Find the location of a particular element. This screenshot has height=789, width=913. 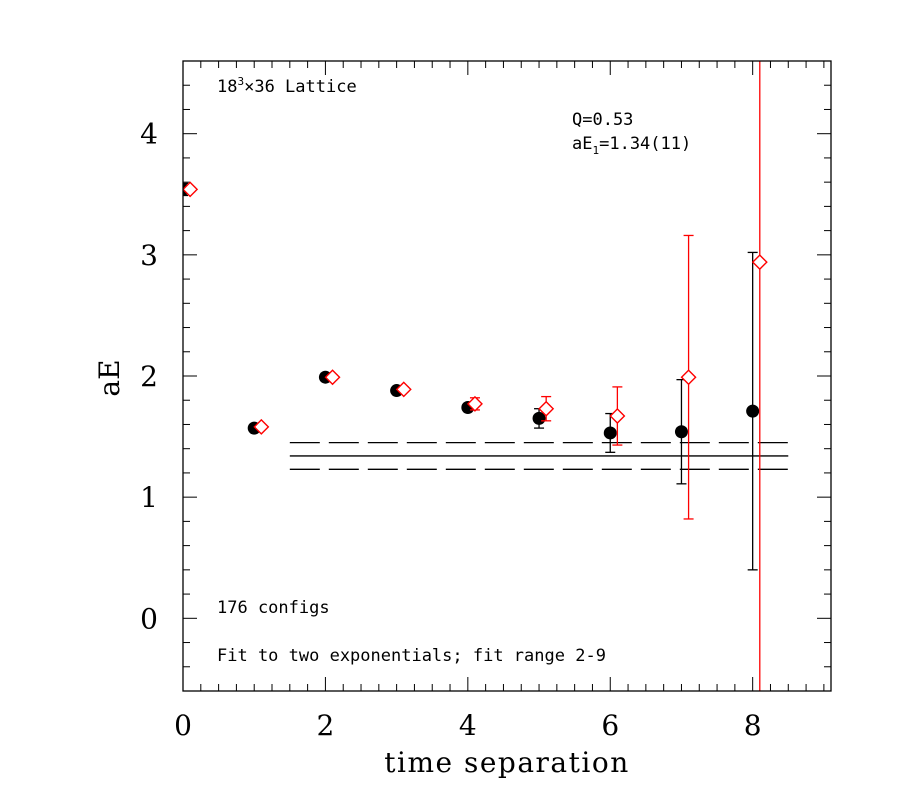

x-tick-label: 4 is located at coordinates (468, 725).